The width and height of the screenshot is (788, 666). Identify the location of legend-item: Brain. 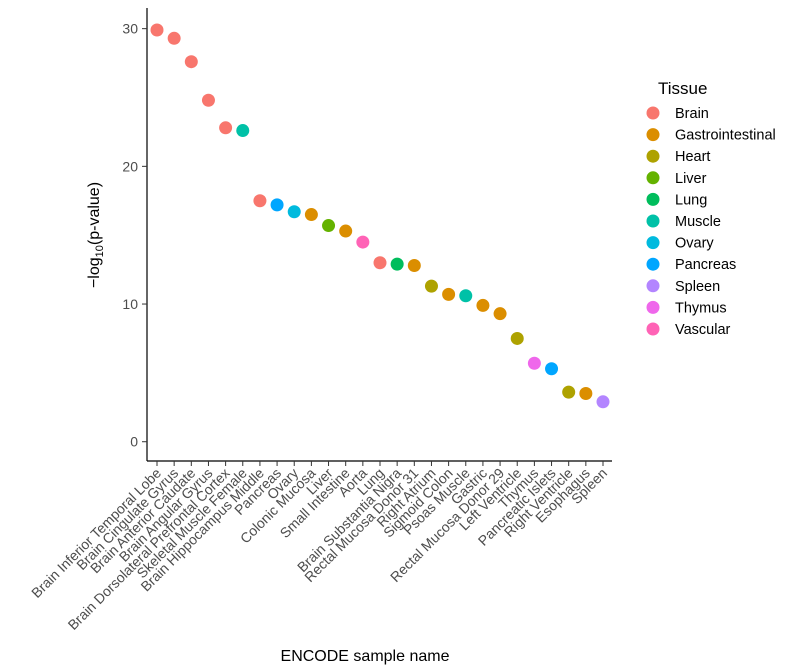
(677, 114).